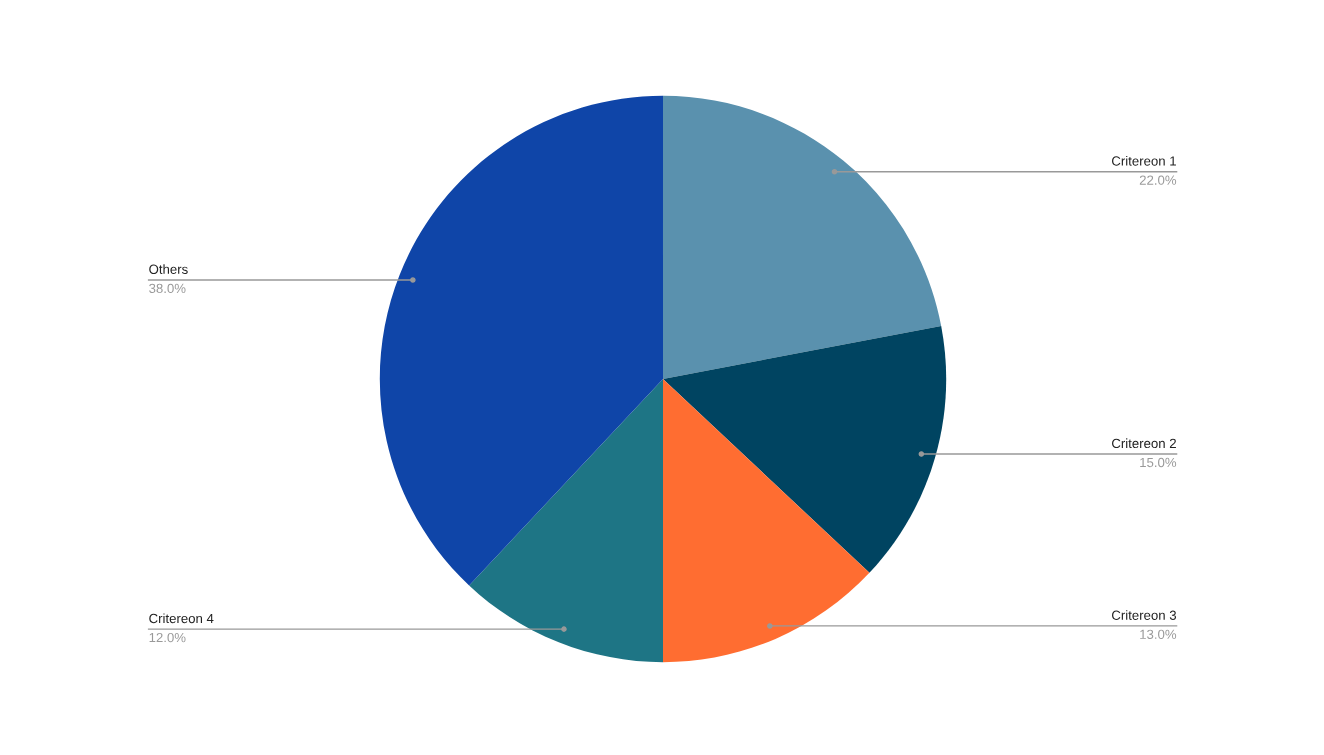 The height and width of the screenshot is (755, 1324). I want to click on data-label: 22.0%, so click(1158, 180).